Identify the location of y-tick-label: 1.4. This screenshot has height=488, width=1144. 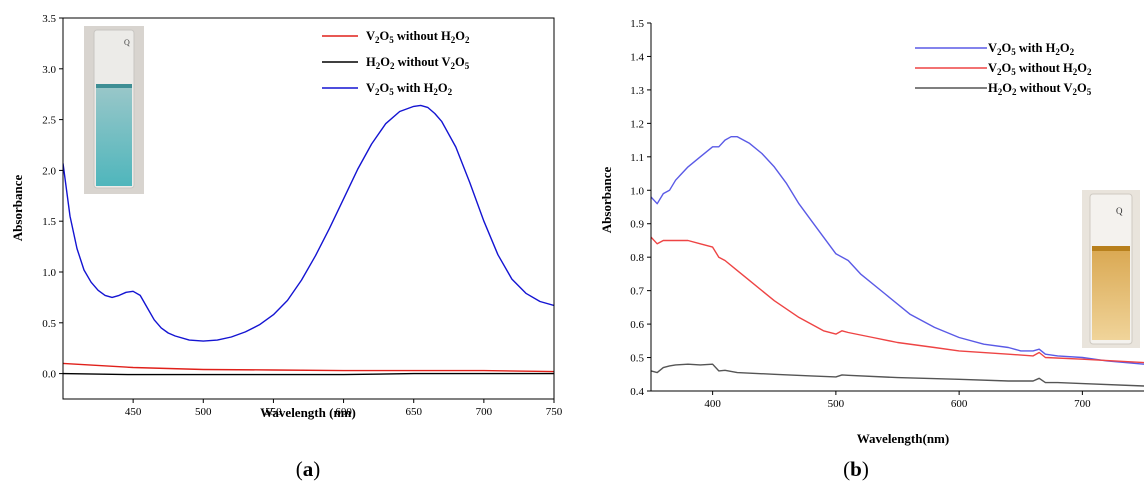
(637, 57).